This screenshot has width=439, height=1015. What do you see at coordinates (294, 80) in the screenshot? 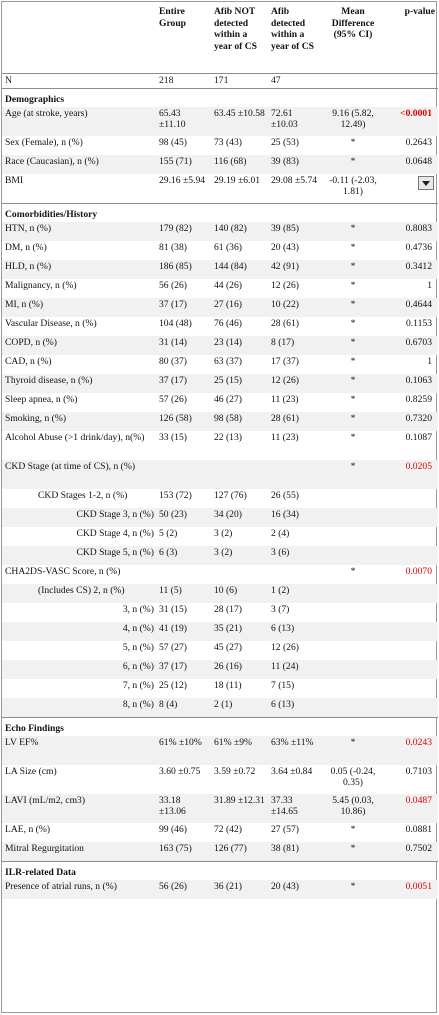
I see `n-detected: 47` at bounding box center [294, 80].